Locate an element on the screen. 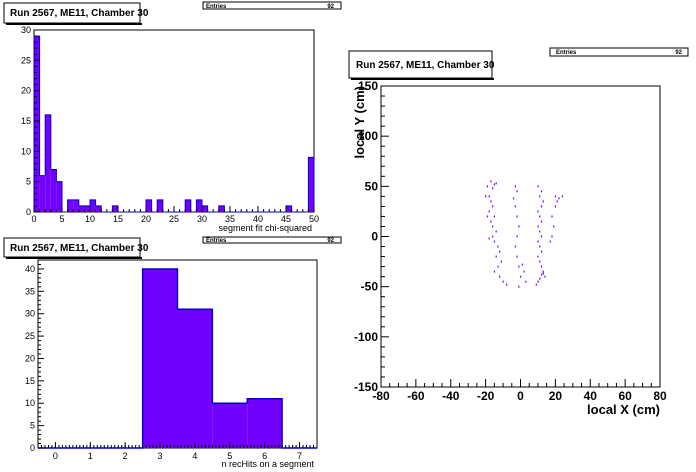  chart-chi2-xtick-label-9: 45 is located at coordinates (286, 219).